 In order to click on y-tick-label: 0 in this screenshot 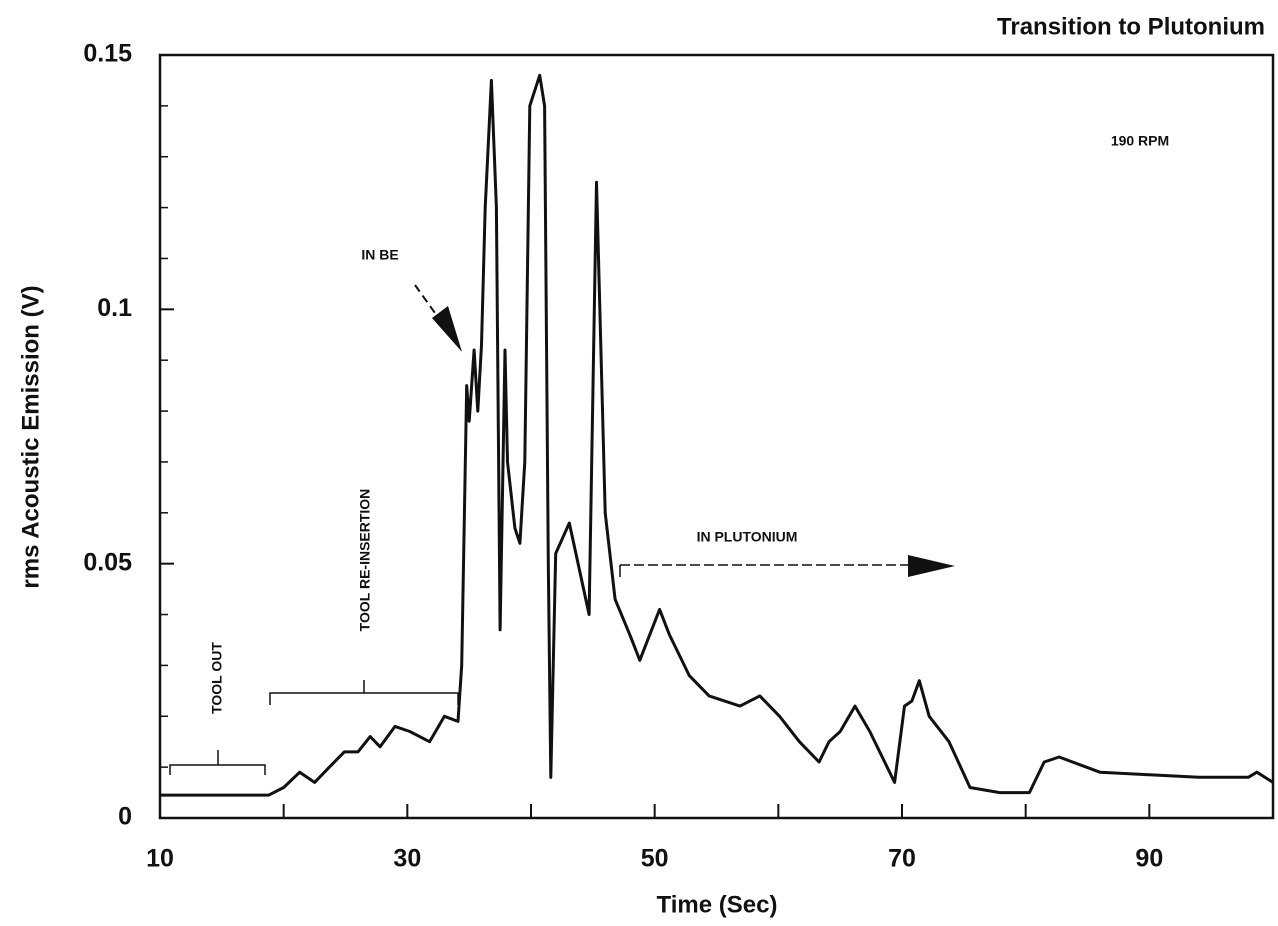, I will do `click(125, 817)`.